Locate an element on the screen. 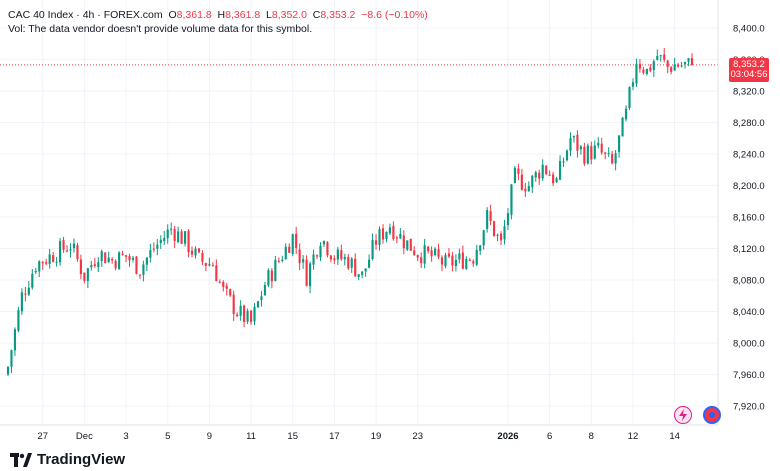 The width and height of the screenshot is (780, 471). close-value: 8,353.2 is located at coordinates (338, 15).